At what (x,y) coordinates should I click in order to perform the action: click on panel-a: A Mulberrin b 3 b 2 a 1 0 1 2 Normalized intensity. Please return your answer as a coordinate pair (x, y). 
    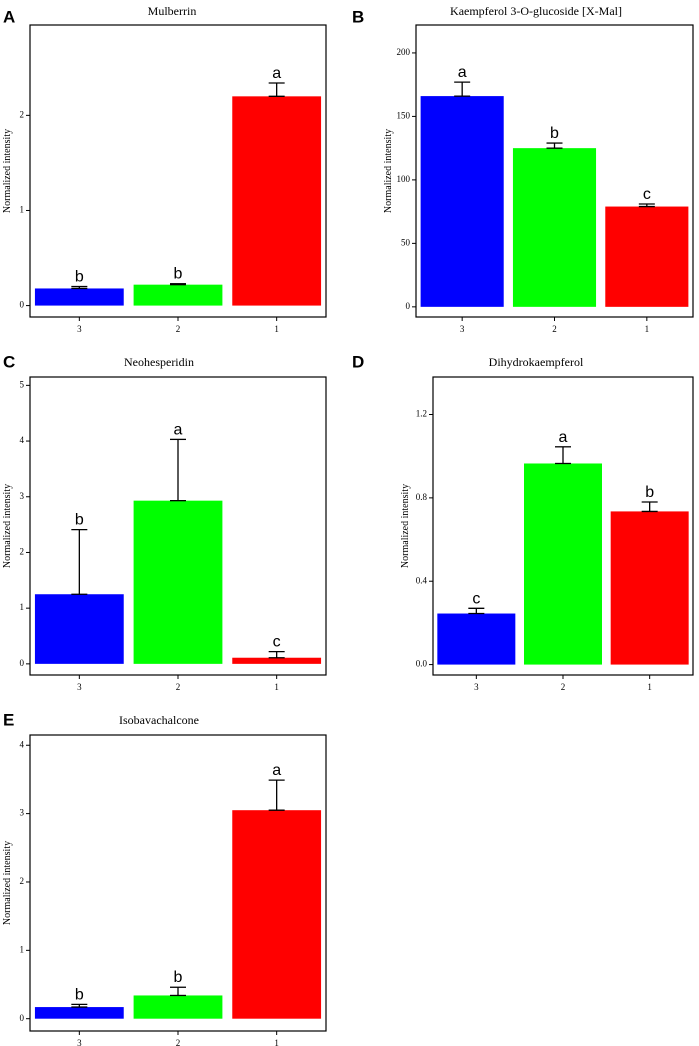
    Looking at the image, I should click on (164, 169).